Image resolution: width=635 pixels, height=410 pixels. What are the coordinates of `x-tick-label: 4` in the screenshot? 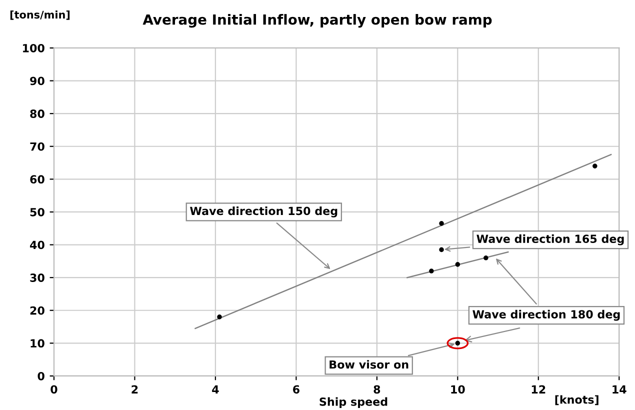 It's located at (215, 389).